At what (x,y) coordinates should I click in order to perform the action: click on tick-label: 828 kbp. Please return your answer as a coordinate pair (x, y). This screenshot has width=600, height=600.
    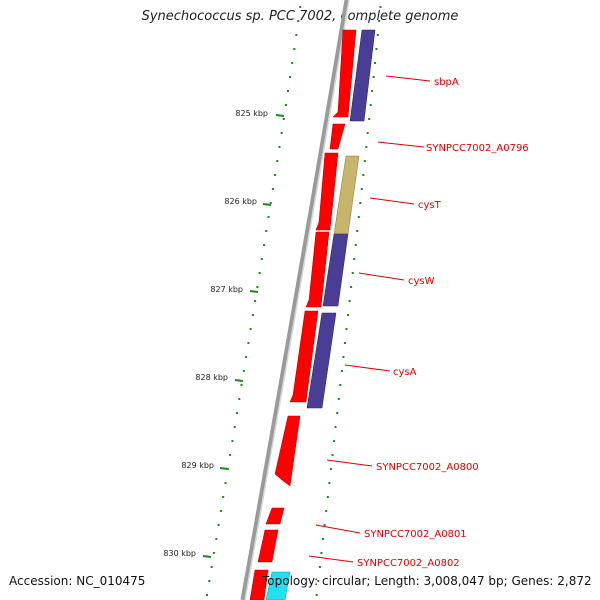
    Looking at the image, I should click on (211, 377).